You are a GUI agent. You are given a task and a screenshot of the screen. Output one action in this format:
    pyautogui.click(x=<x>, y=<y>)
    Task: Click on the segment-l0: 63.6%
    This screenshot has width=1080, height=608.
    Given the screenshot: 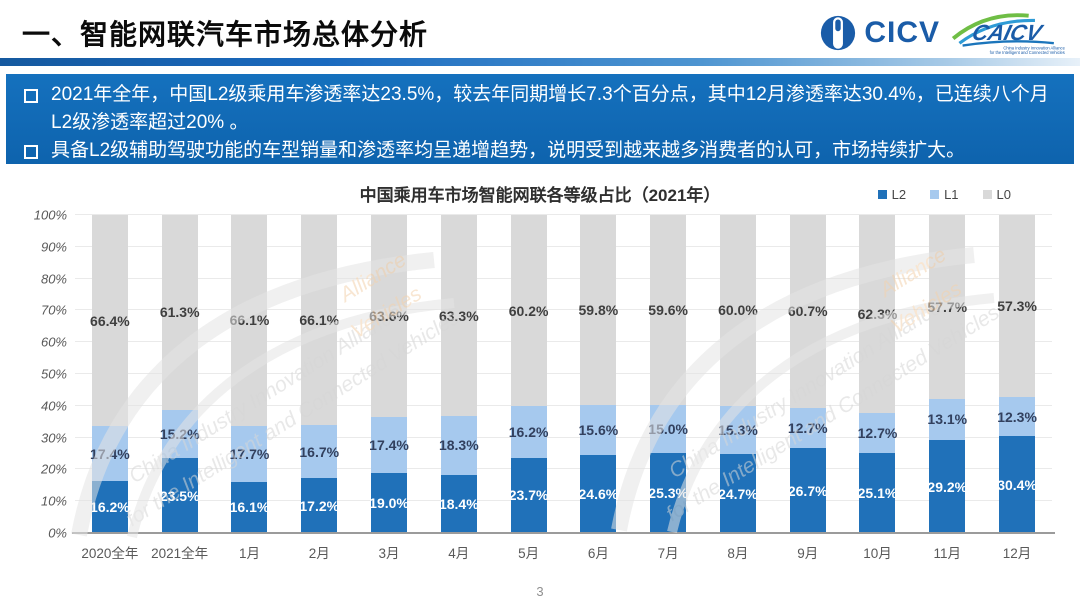 What is the action you would take?
    pyautogui.click(x=389, y=316)
    